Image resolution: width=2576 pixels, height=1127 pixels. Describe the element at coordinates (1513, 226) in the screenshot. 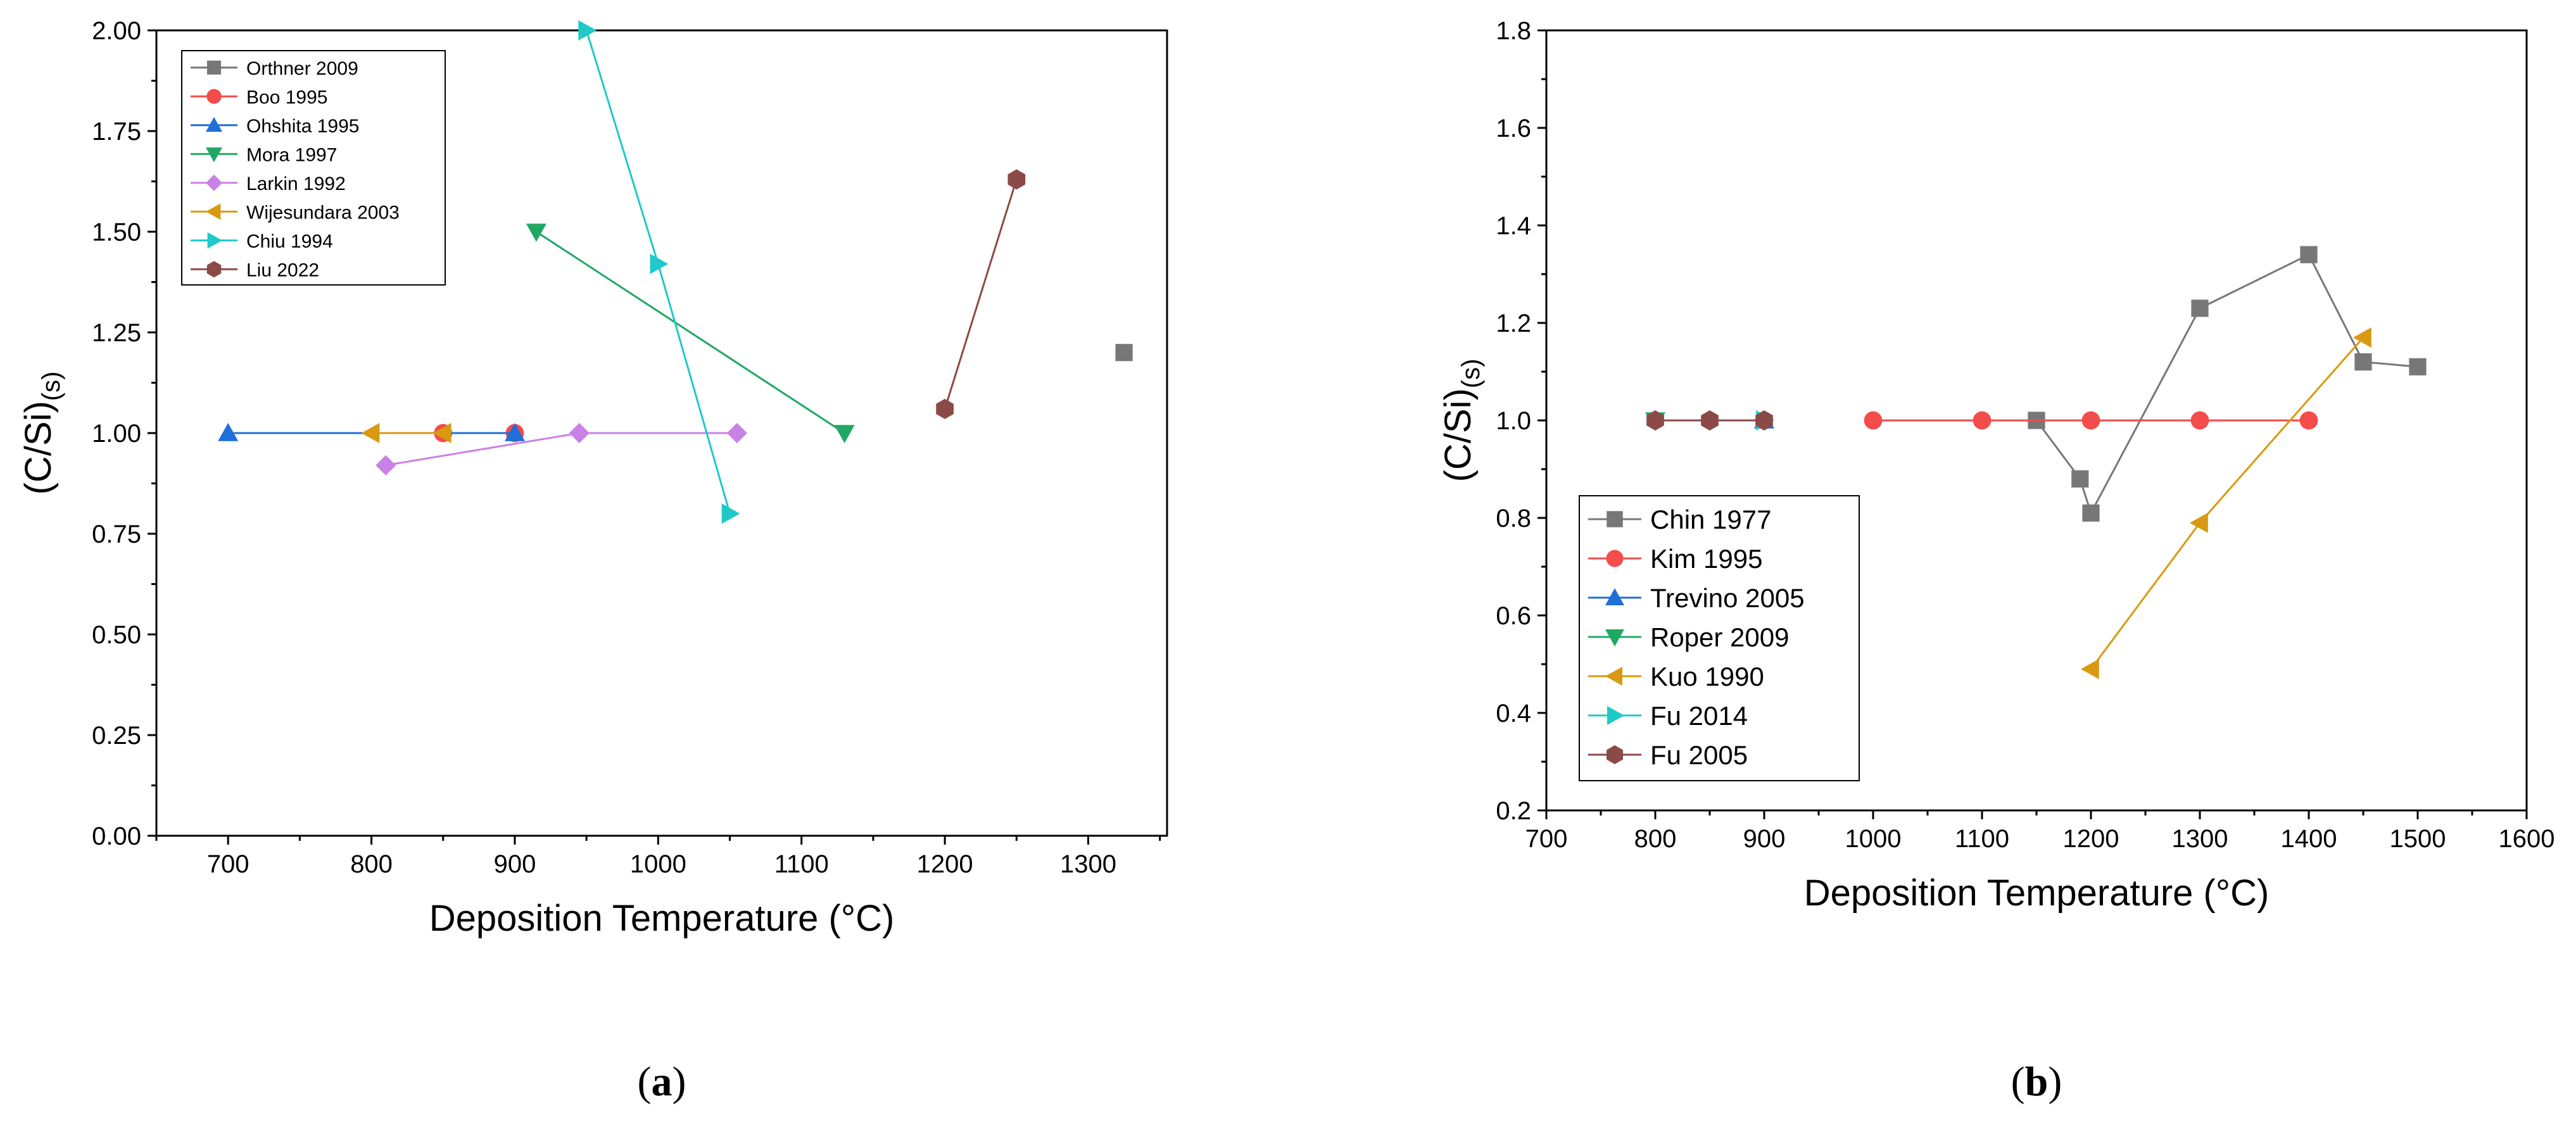

I see `y-tick-label: 1.4` at that location.